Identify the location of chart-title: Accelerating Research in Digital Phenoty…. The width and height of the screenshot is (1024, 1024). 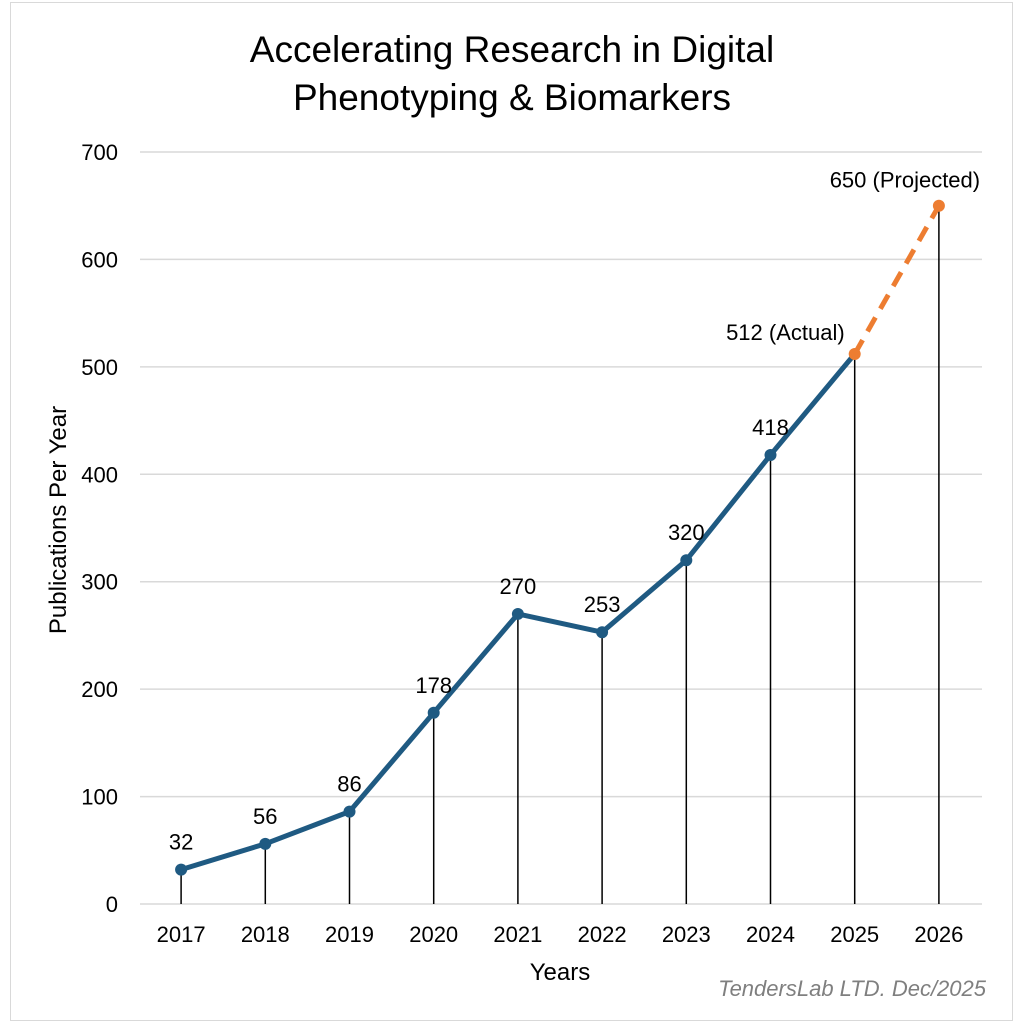
(512, 74).